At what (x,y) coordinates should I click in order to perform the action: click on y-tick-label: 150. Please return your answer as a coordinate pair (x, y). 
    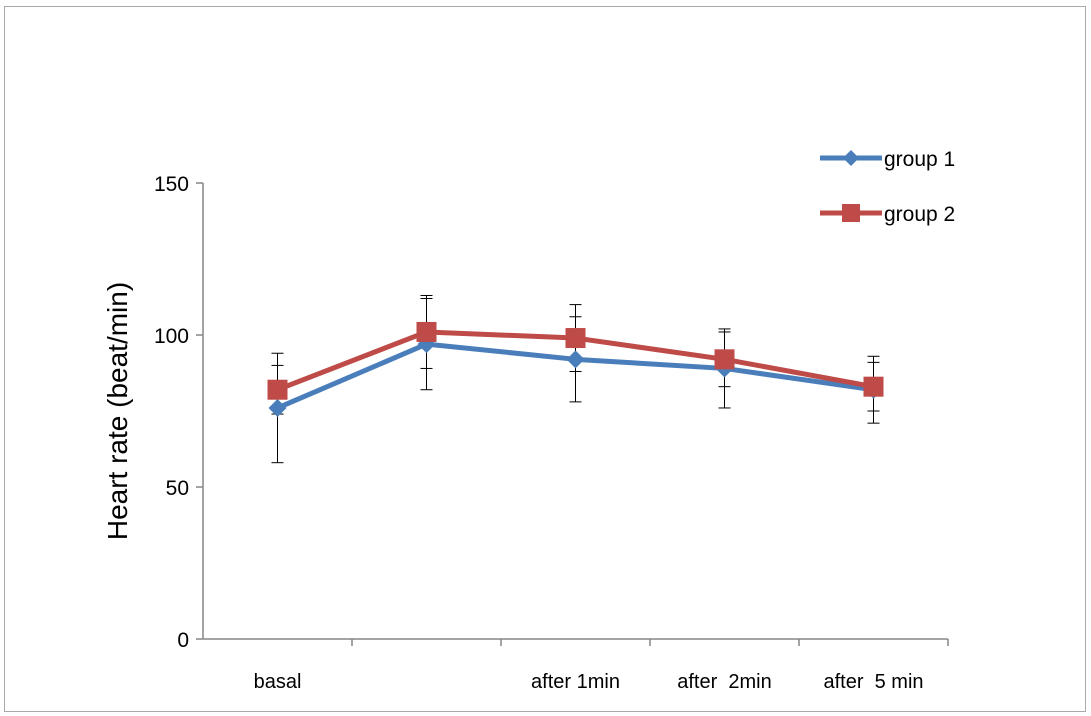
    Looking at the image, I should click on (171, 184).